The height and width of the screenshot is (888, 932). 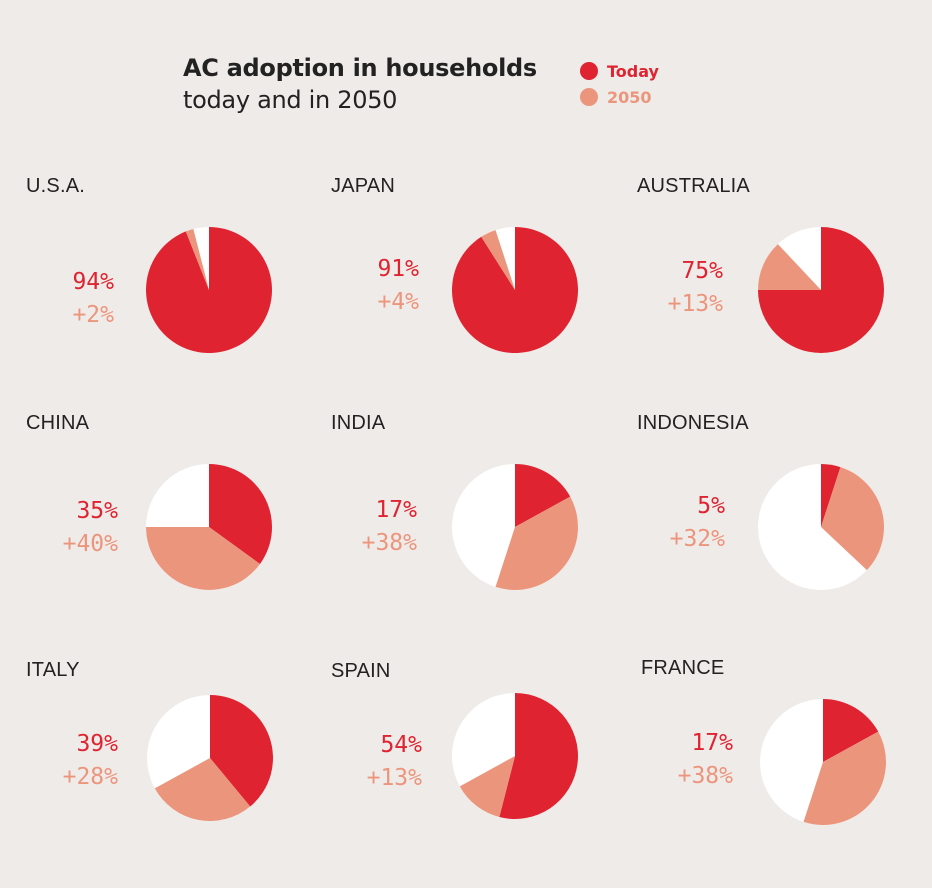 I want to click on pie-slice-today-china, so click(x=240, y=514).